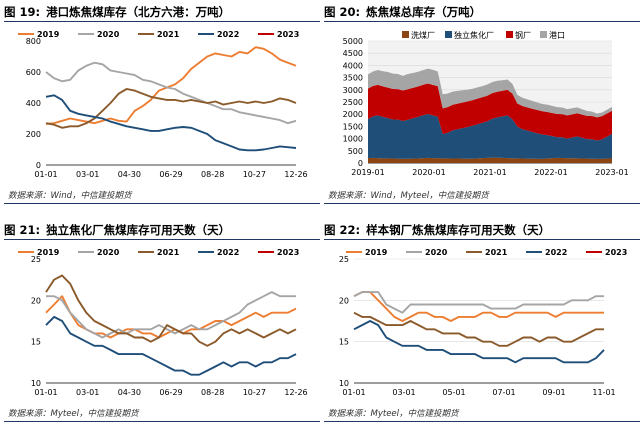 The height and width of the screenshot is (432, 640). What do you see at coordinates (490, 93) in the screenshot?
I see `area-series-port` at bounding box center [490, 93].